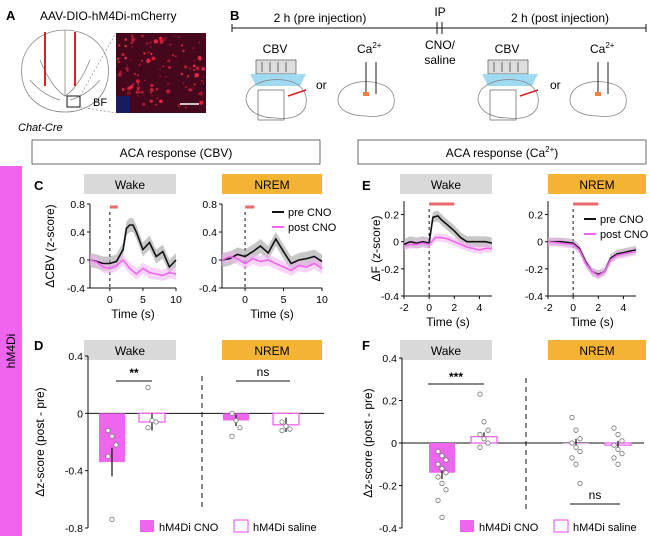  What do you see at coordinates (147, 526) in the screenshot?
I see `legend-d-cno-swatch` at bounding box center [147, 526].